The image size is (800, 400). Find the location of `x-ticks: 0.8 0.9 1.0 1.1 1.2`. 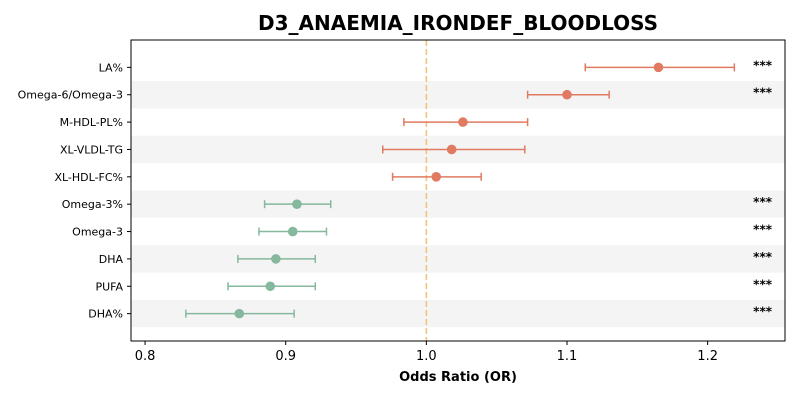

x-ticks: 0.8 0.9 1.0 1.1 1.2 is located at coordinates (426, 352).